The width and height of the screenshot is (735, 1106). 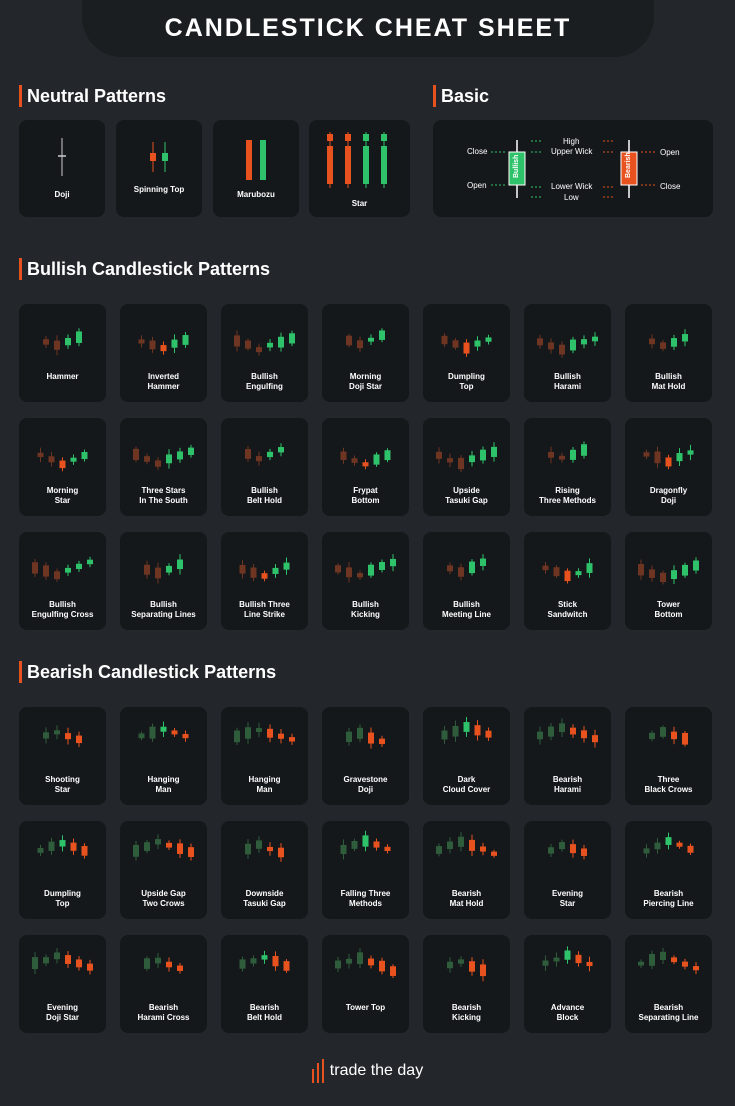 What do you see at coordinates (365, 984) in the screenshot?
I see `bearish-card: Tower Top` at bounding box center [365, 984].